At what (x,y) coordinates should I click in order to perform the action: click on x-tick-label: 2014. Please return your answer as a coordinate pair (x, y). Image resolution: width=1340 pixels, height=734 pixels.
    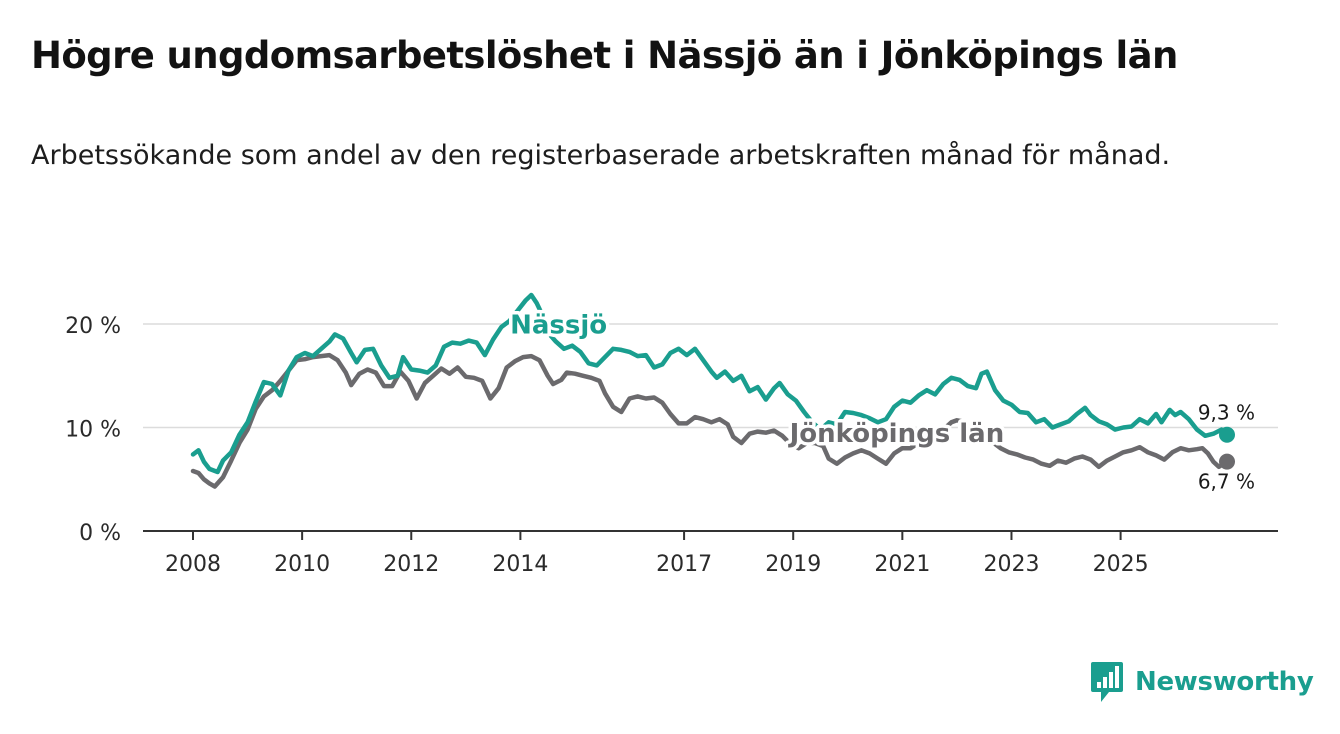
    Looking at the image, I should click on (520, 564).